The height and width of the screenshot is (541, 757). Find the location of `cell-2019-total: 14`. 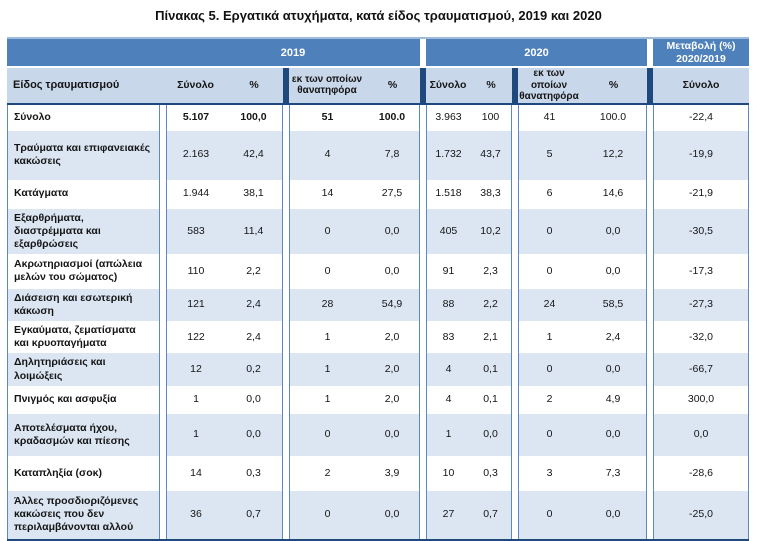

cell-2019-total: 14 is located at coordinates (195, 473).